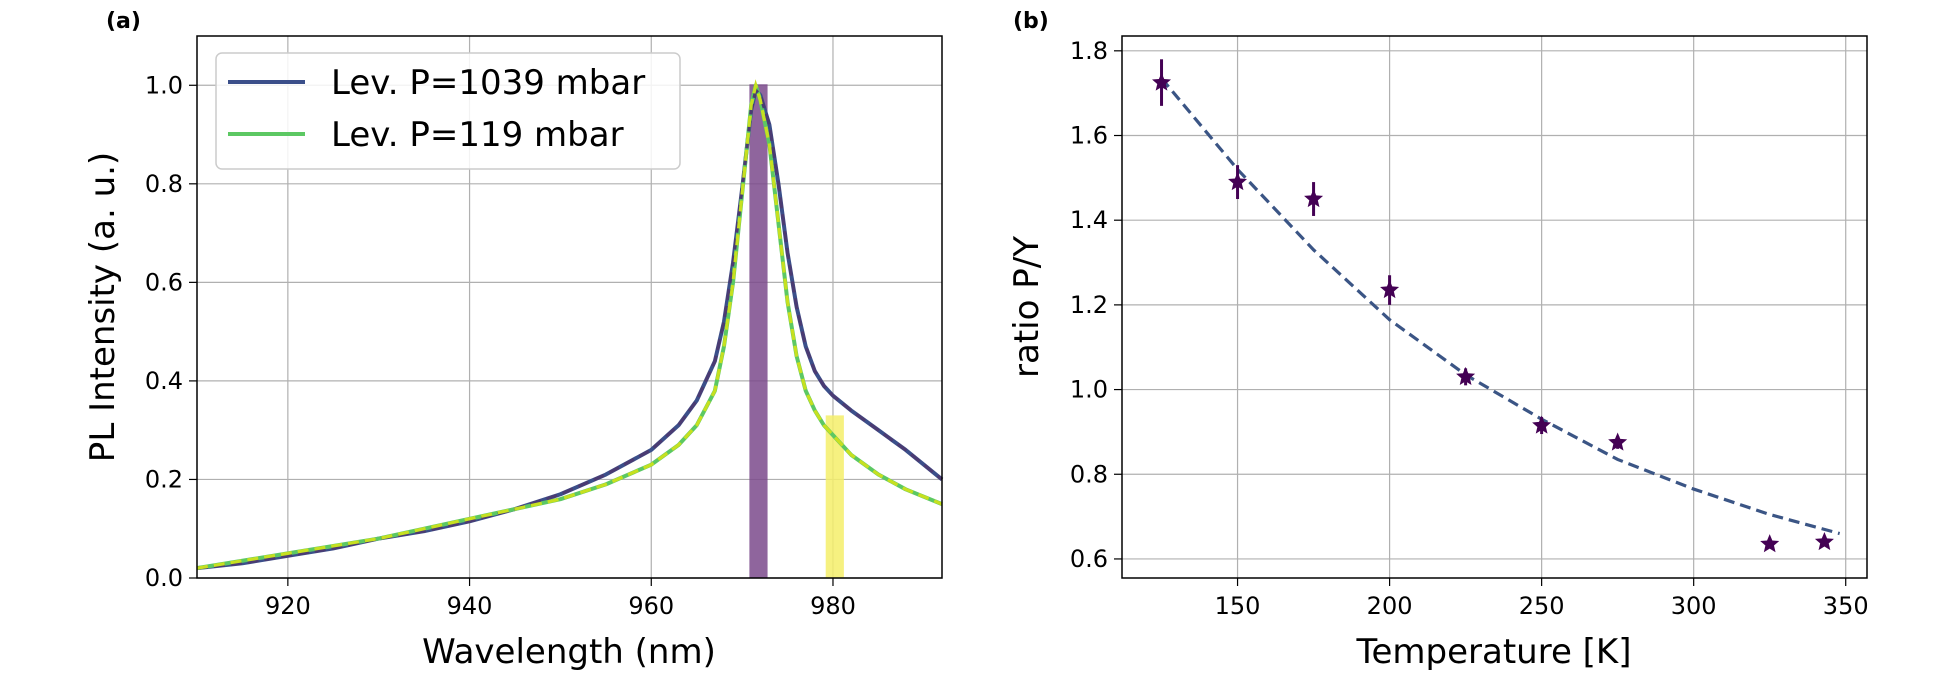 This screenshot has width=1960, height=700. What do you see at coordinates (470, 606) in the screenshot?
I see `x-tick-label: 940` at bounding box center [470, 606].